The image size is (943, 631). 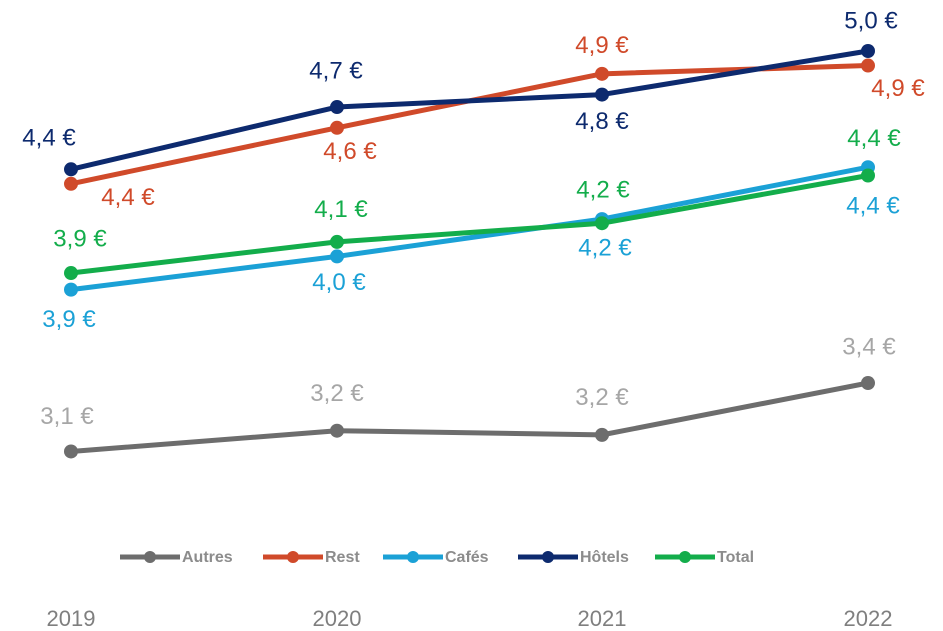 I want to click on data-label: 4,8 €, so click(x=602, y=121).